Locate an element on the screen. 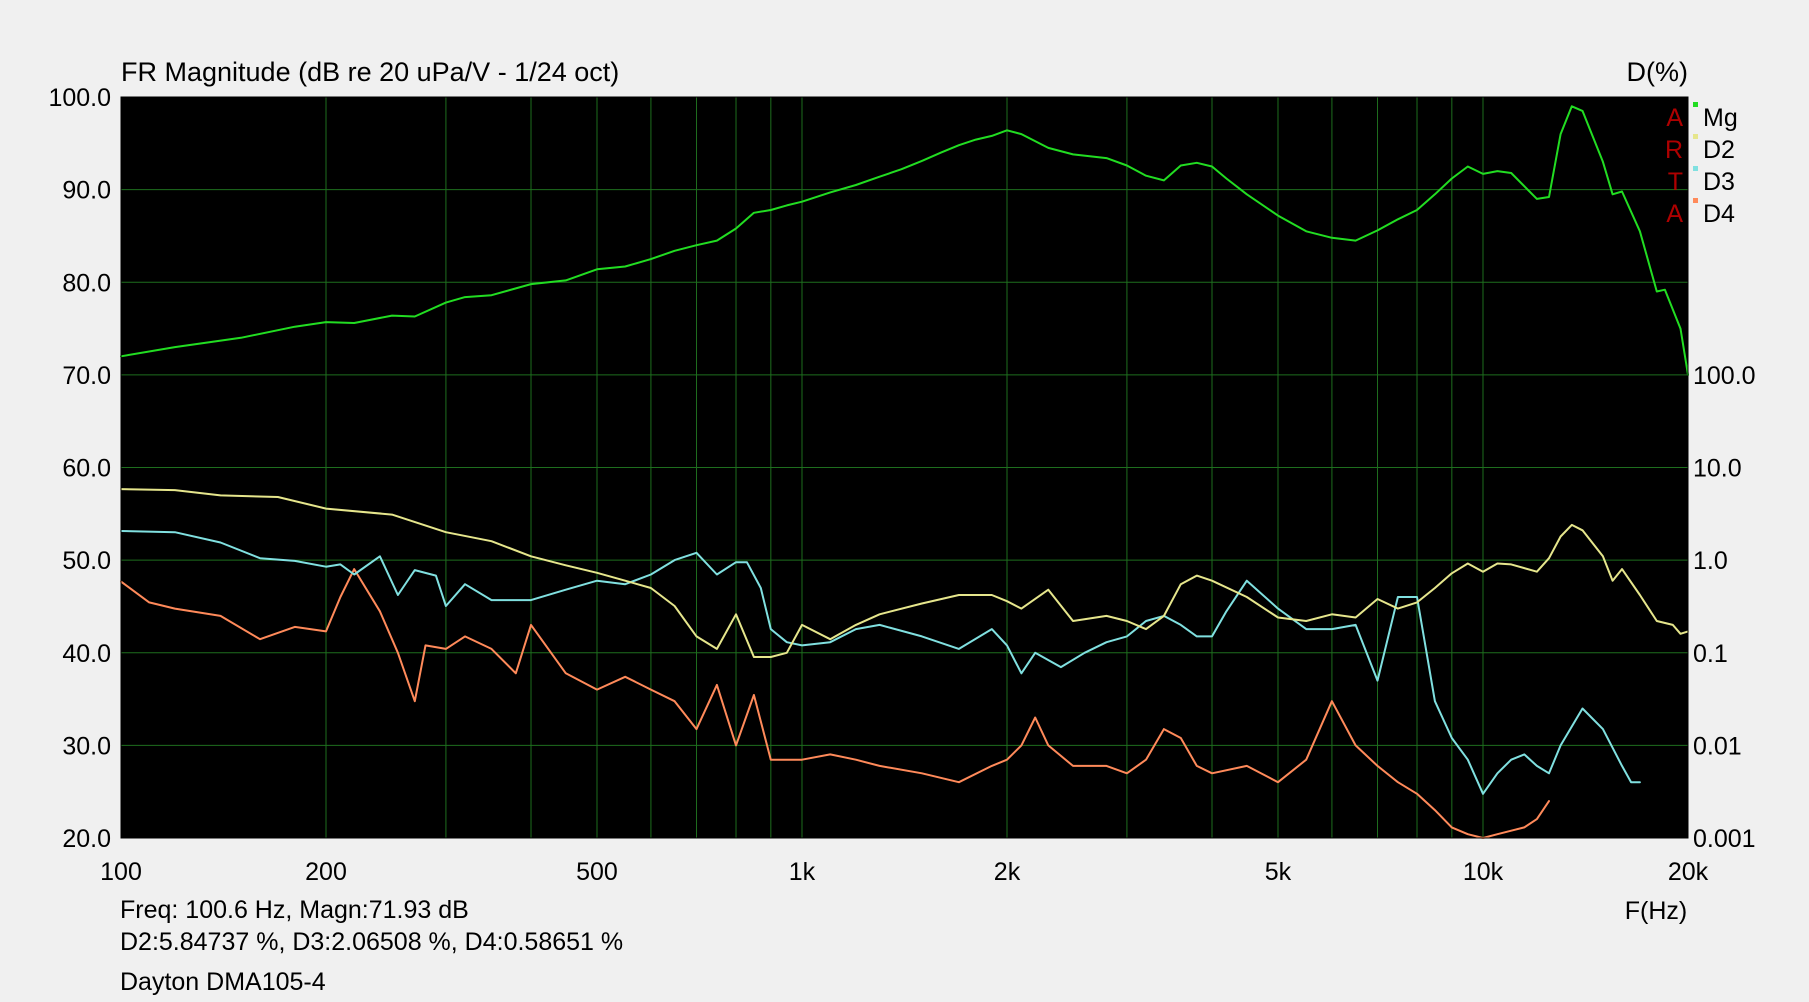  left-tick-label: 60.0 is located at coordinates (86, 469).